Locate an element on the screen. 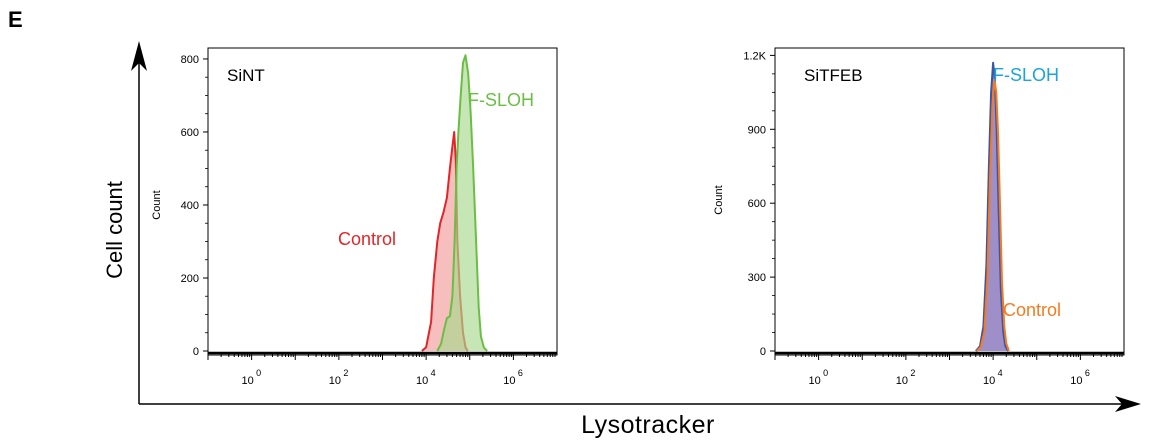 This screenshot has height=443, width=1153. y-tick-label: 400 is located at coordinates (190, 206).